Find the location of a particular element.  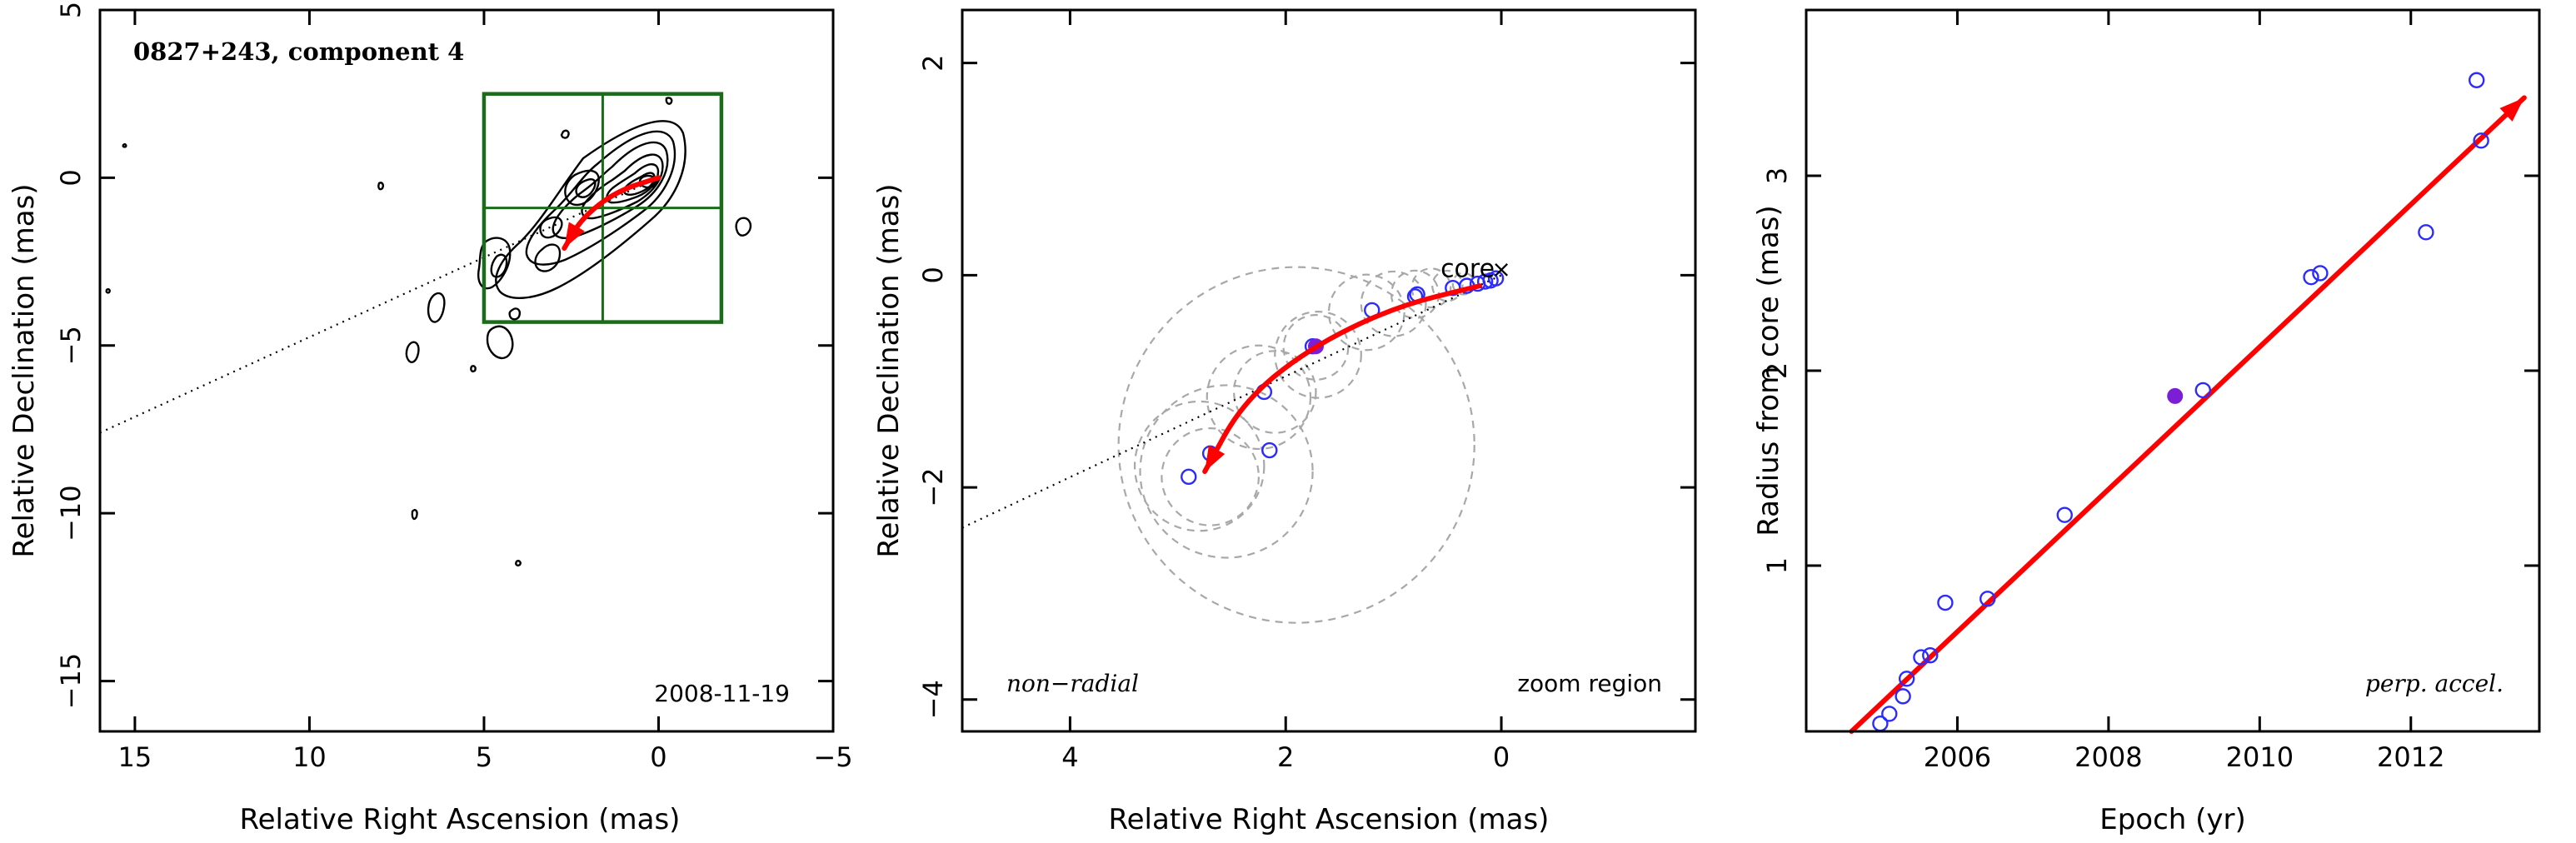

radius-epoch-y-tick-label: 3 is located at coordinates (1777, 175).